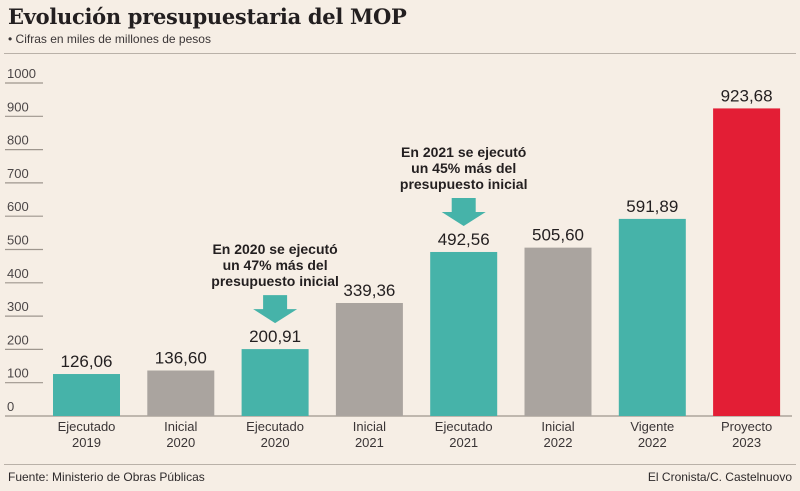 This screenshot has width=800, height=491. What do you see at coordinates (18, 106) in the screenshot?
I see `y-tick-label: 900` at bounding box center [18, 106].